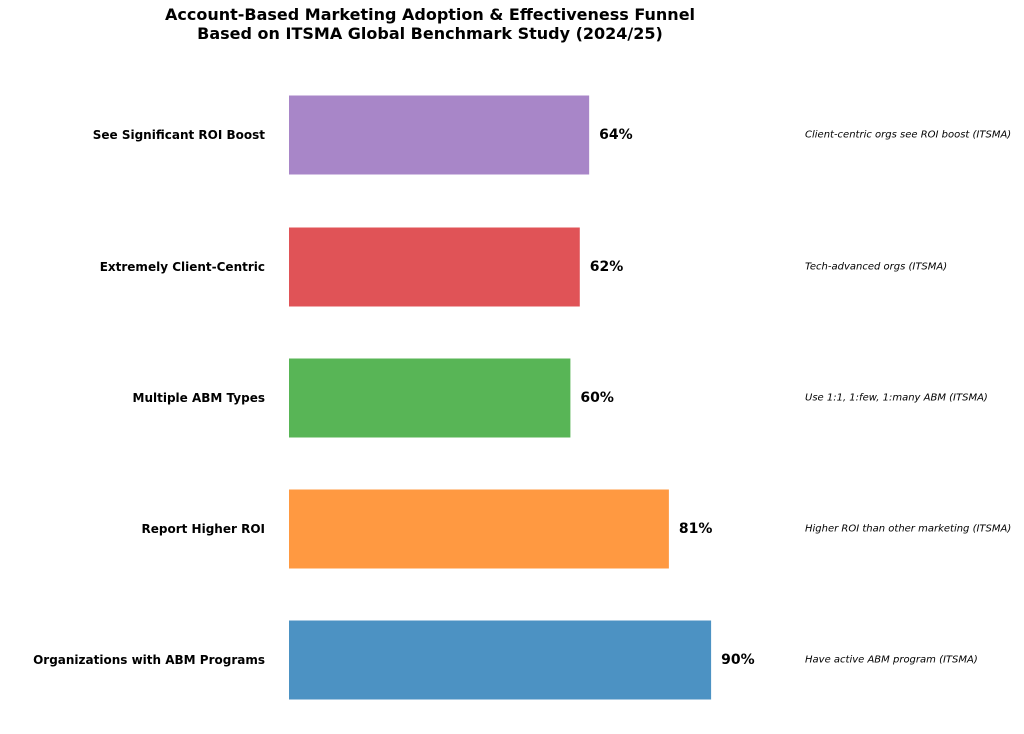 The image size is (1024, 734). Describe the element at coordinates (203, 529) in the screenshot. I see `category-label: Report Higher ROI` at that location.